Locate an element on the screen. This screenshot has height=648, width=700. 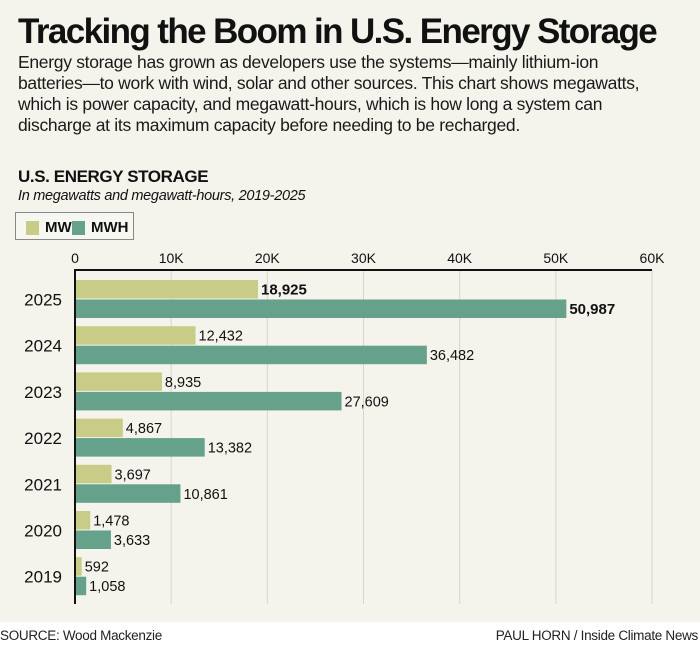
legend-label-mw: MW is located at coordinates (58, 227).